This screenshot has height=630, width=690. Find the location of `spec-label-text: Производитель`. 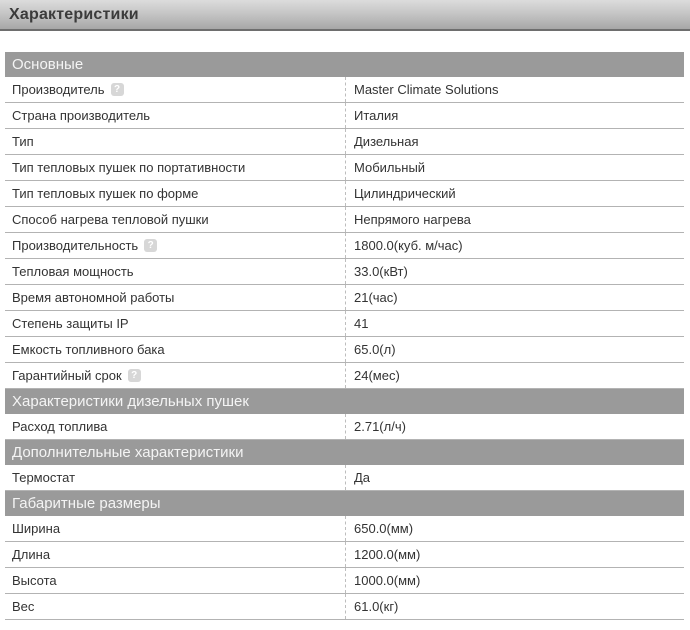

spec-label-text: Производитель is located at coordinates (58, 89).